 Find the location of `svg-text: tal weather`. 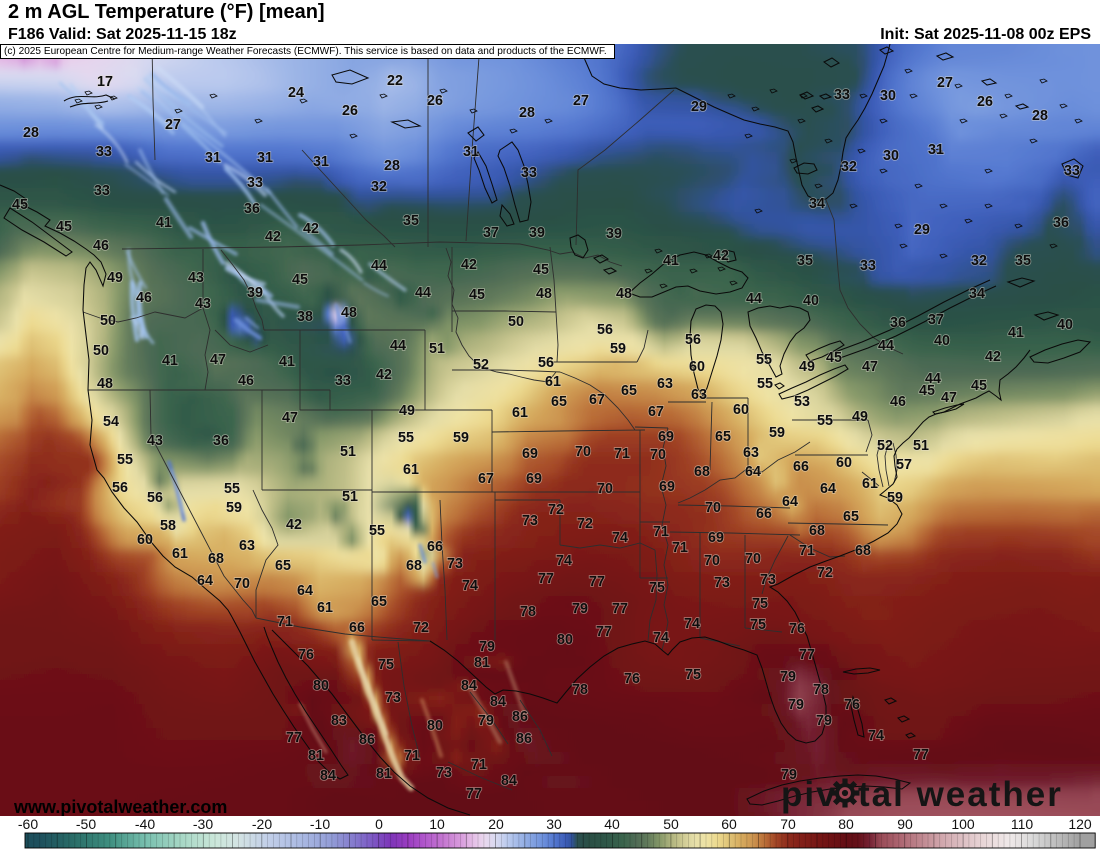

svg-text: tal weather is located at coordinates (960, 794).